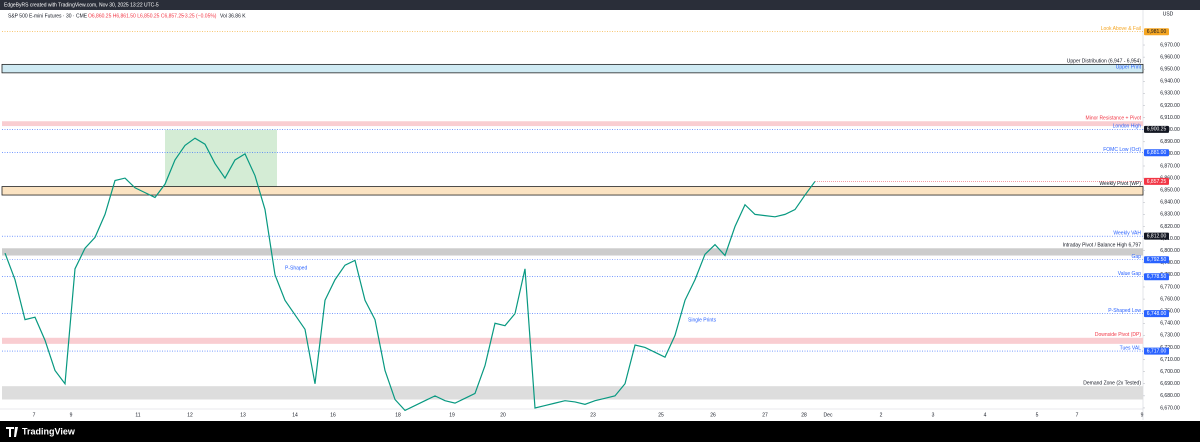  I want to click on zone-label: Downside Pivot (DP), so click(1118, 335).